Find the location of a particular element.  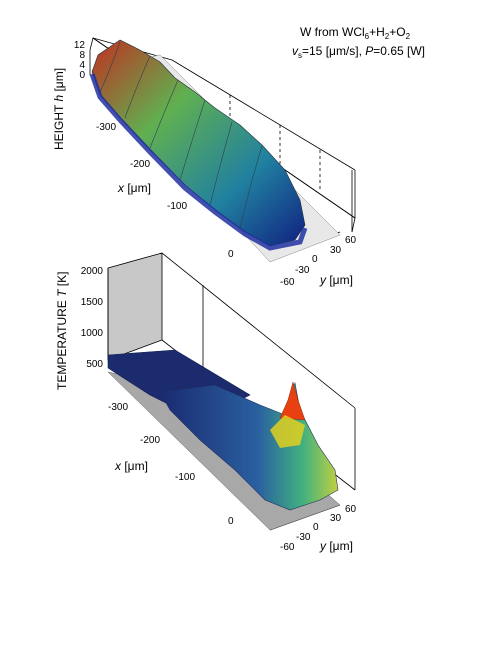

z-tick: 500 is located at coordinates (94, 364).